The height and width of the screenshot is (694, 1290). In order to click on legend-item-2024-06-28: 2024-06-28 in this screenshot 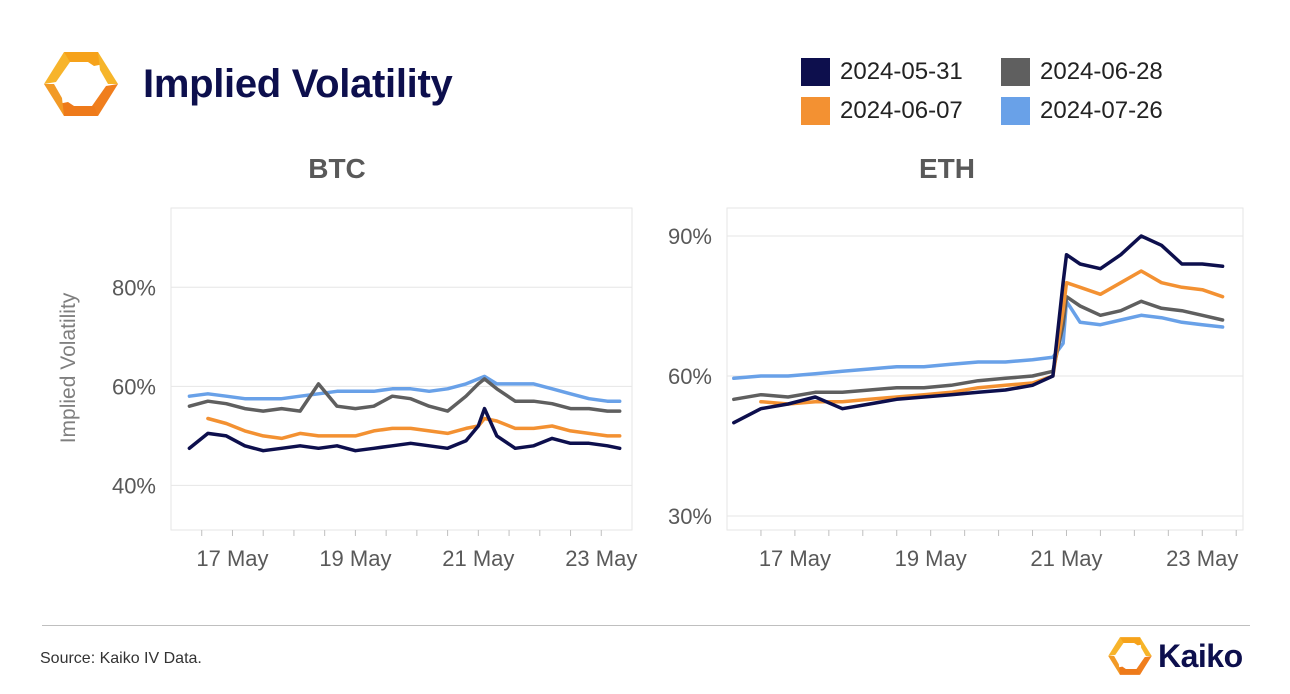, I will do `click(1082, 72)`.